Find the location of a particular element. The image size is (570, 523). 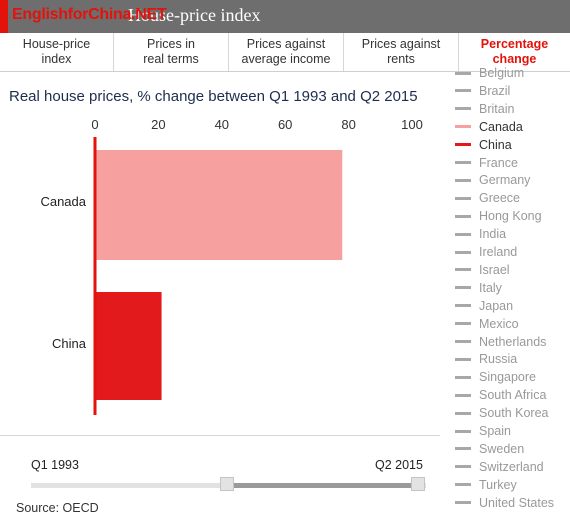

slider-start-label: Q1 1993 is located at coordinates (55, 465).